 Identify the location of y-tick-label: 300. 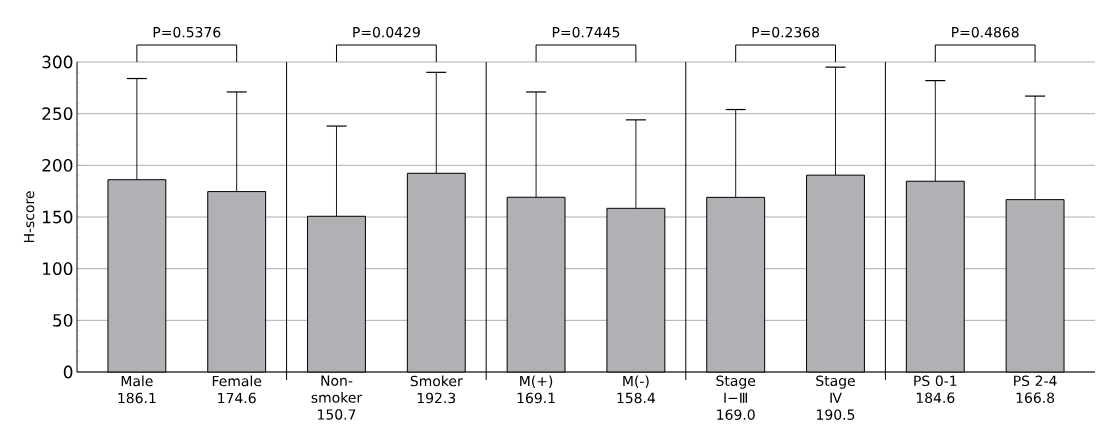
(57, 62).